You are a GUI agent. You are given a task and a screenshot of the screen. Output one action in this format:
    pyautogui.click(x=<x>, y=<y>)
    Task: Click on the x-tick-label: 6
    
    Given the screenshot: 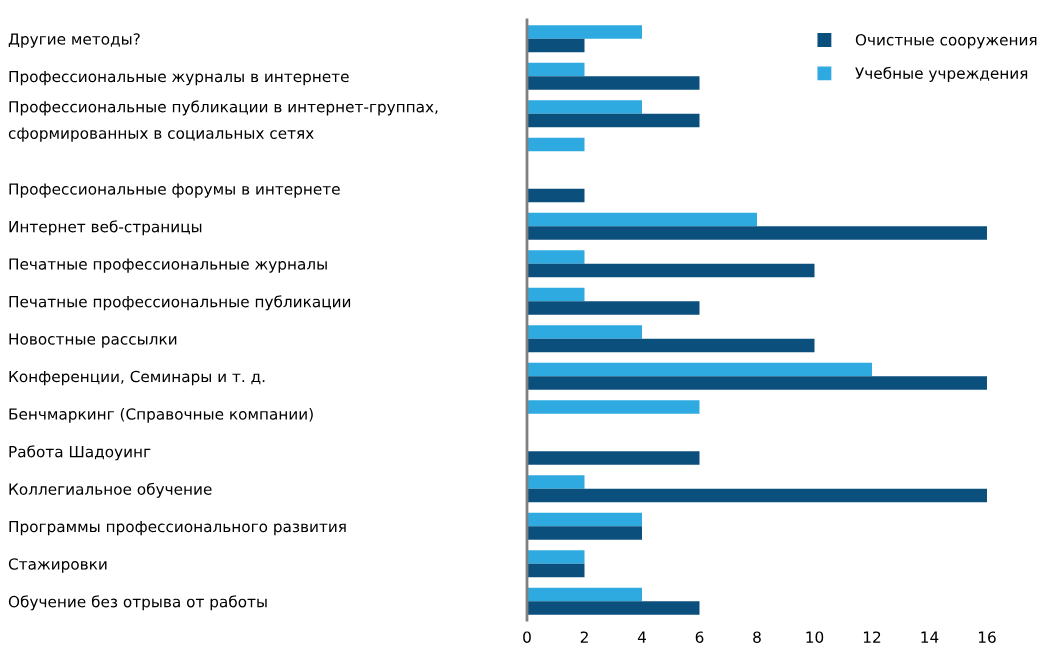 What is the action you would take?
    pyautogui.click(x=699, y=637)
    